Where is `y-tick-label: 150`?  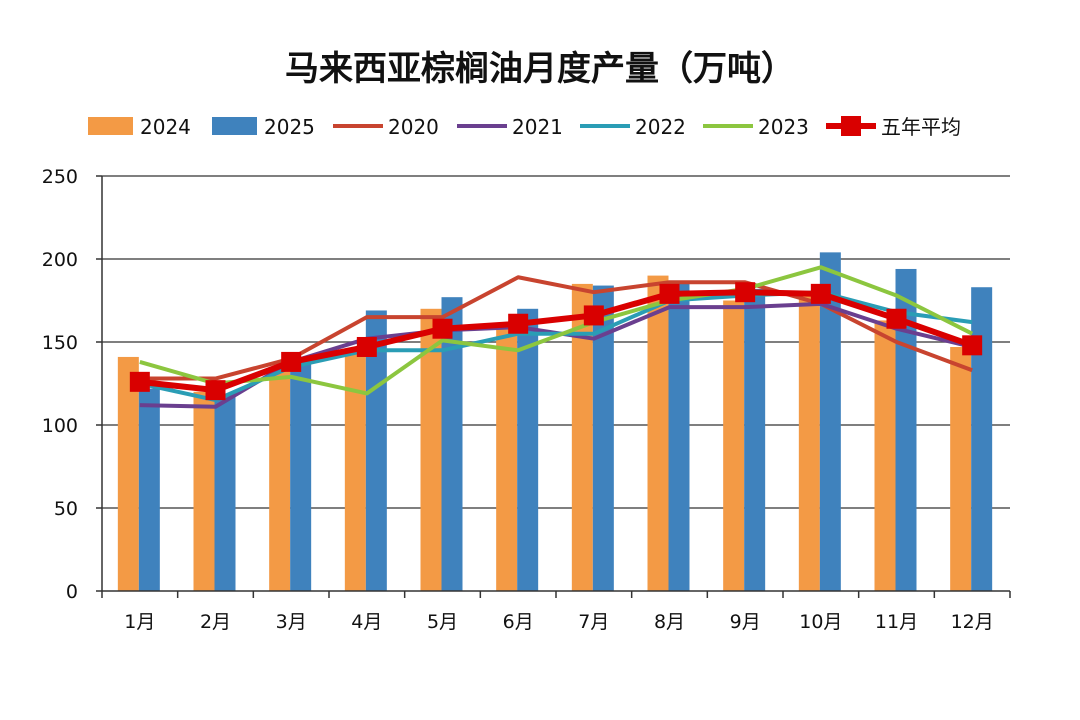 y-tick-label: 150 is located at coordinates (60, 343).